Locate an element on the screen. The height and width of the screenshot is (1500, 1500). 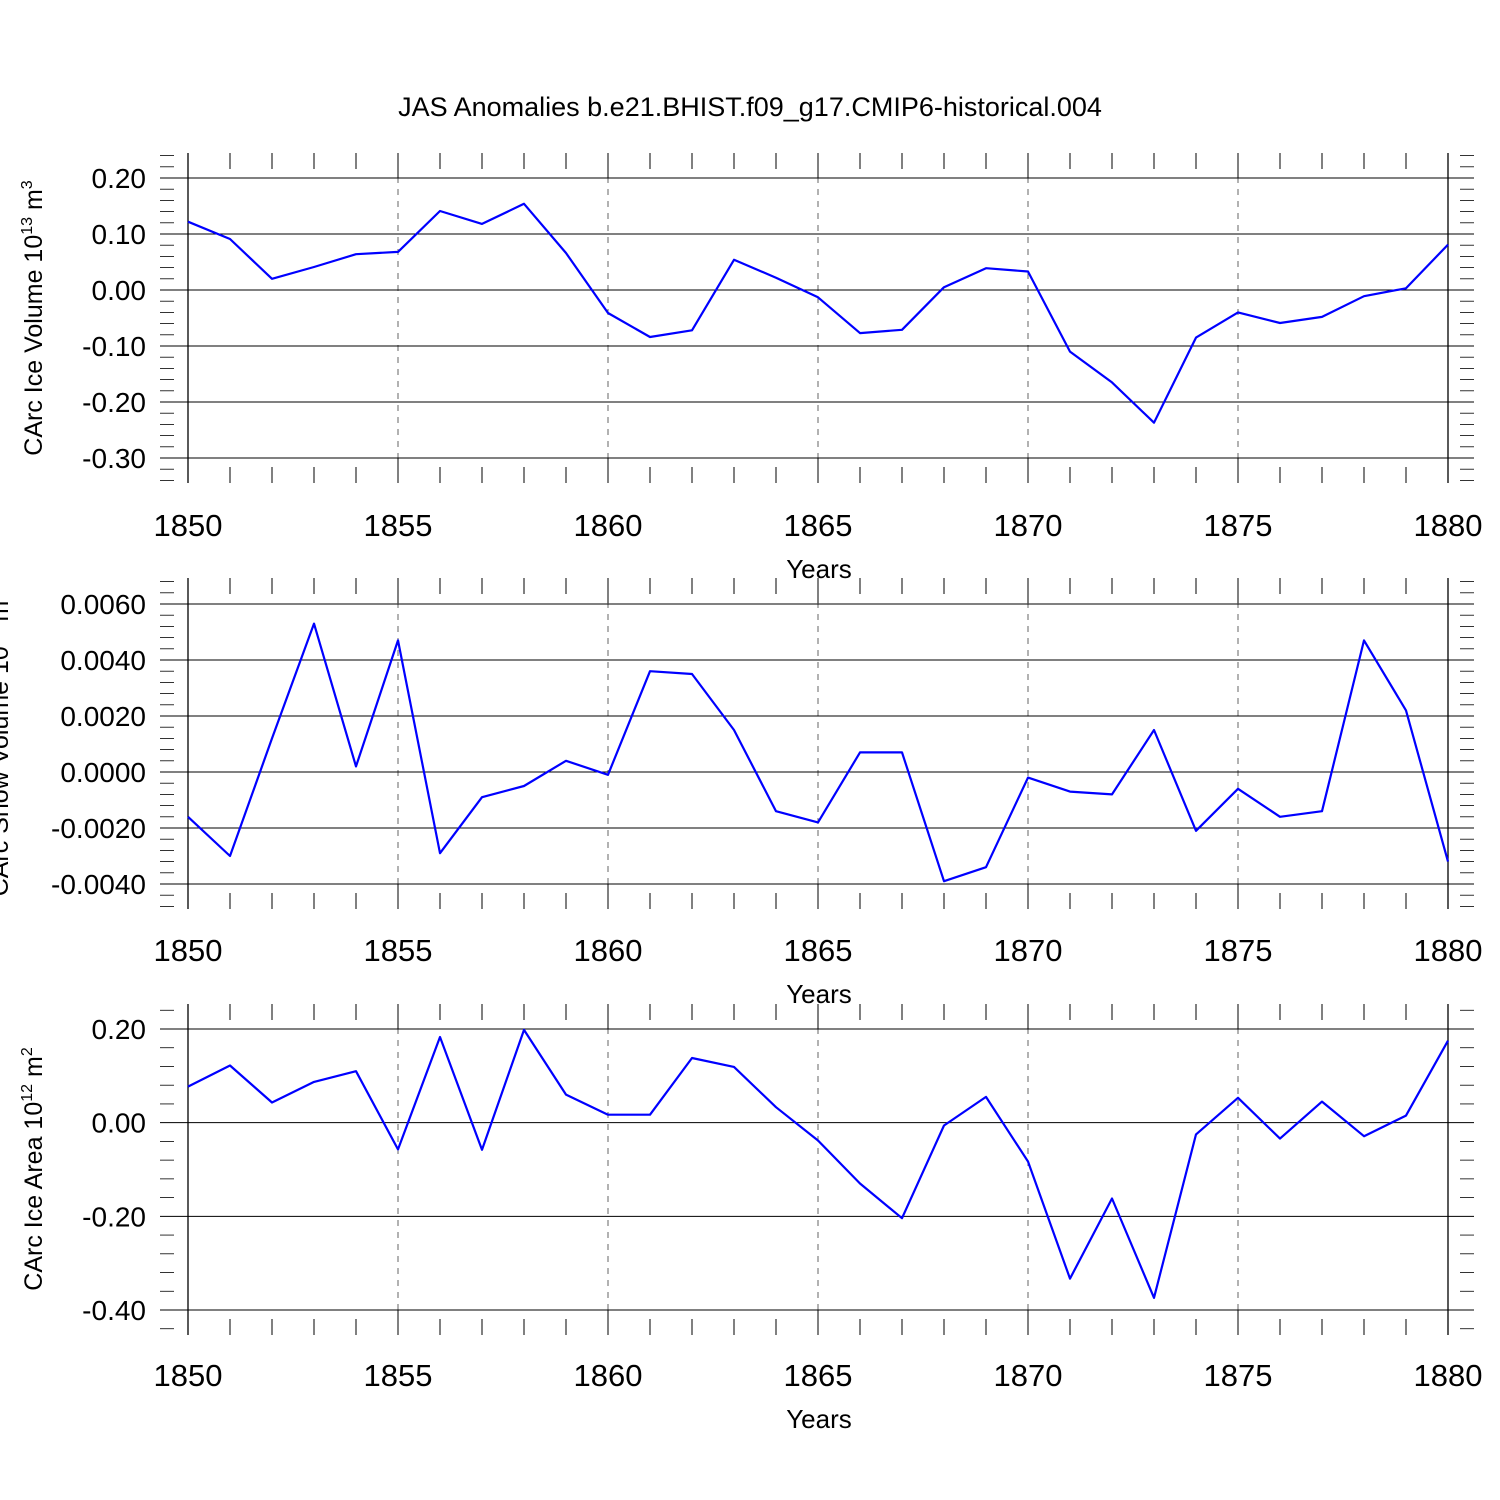
ytick-label: 0.0040 is located at coordinates (103, 660).